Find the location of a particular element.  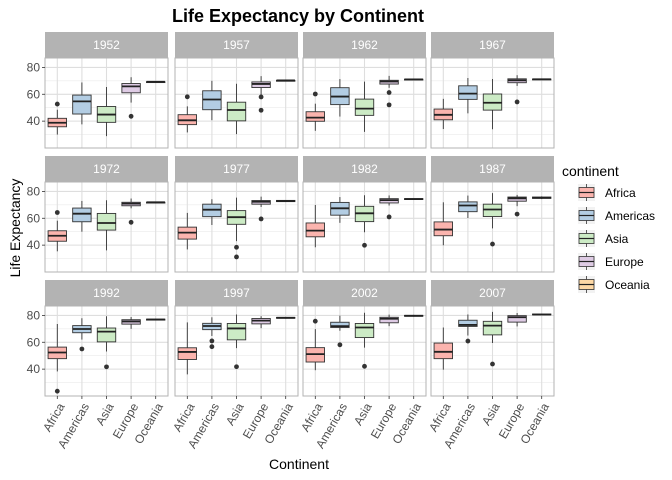

strip-label: 1972 is located at coordinates (106, 169).